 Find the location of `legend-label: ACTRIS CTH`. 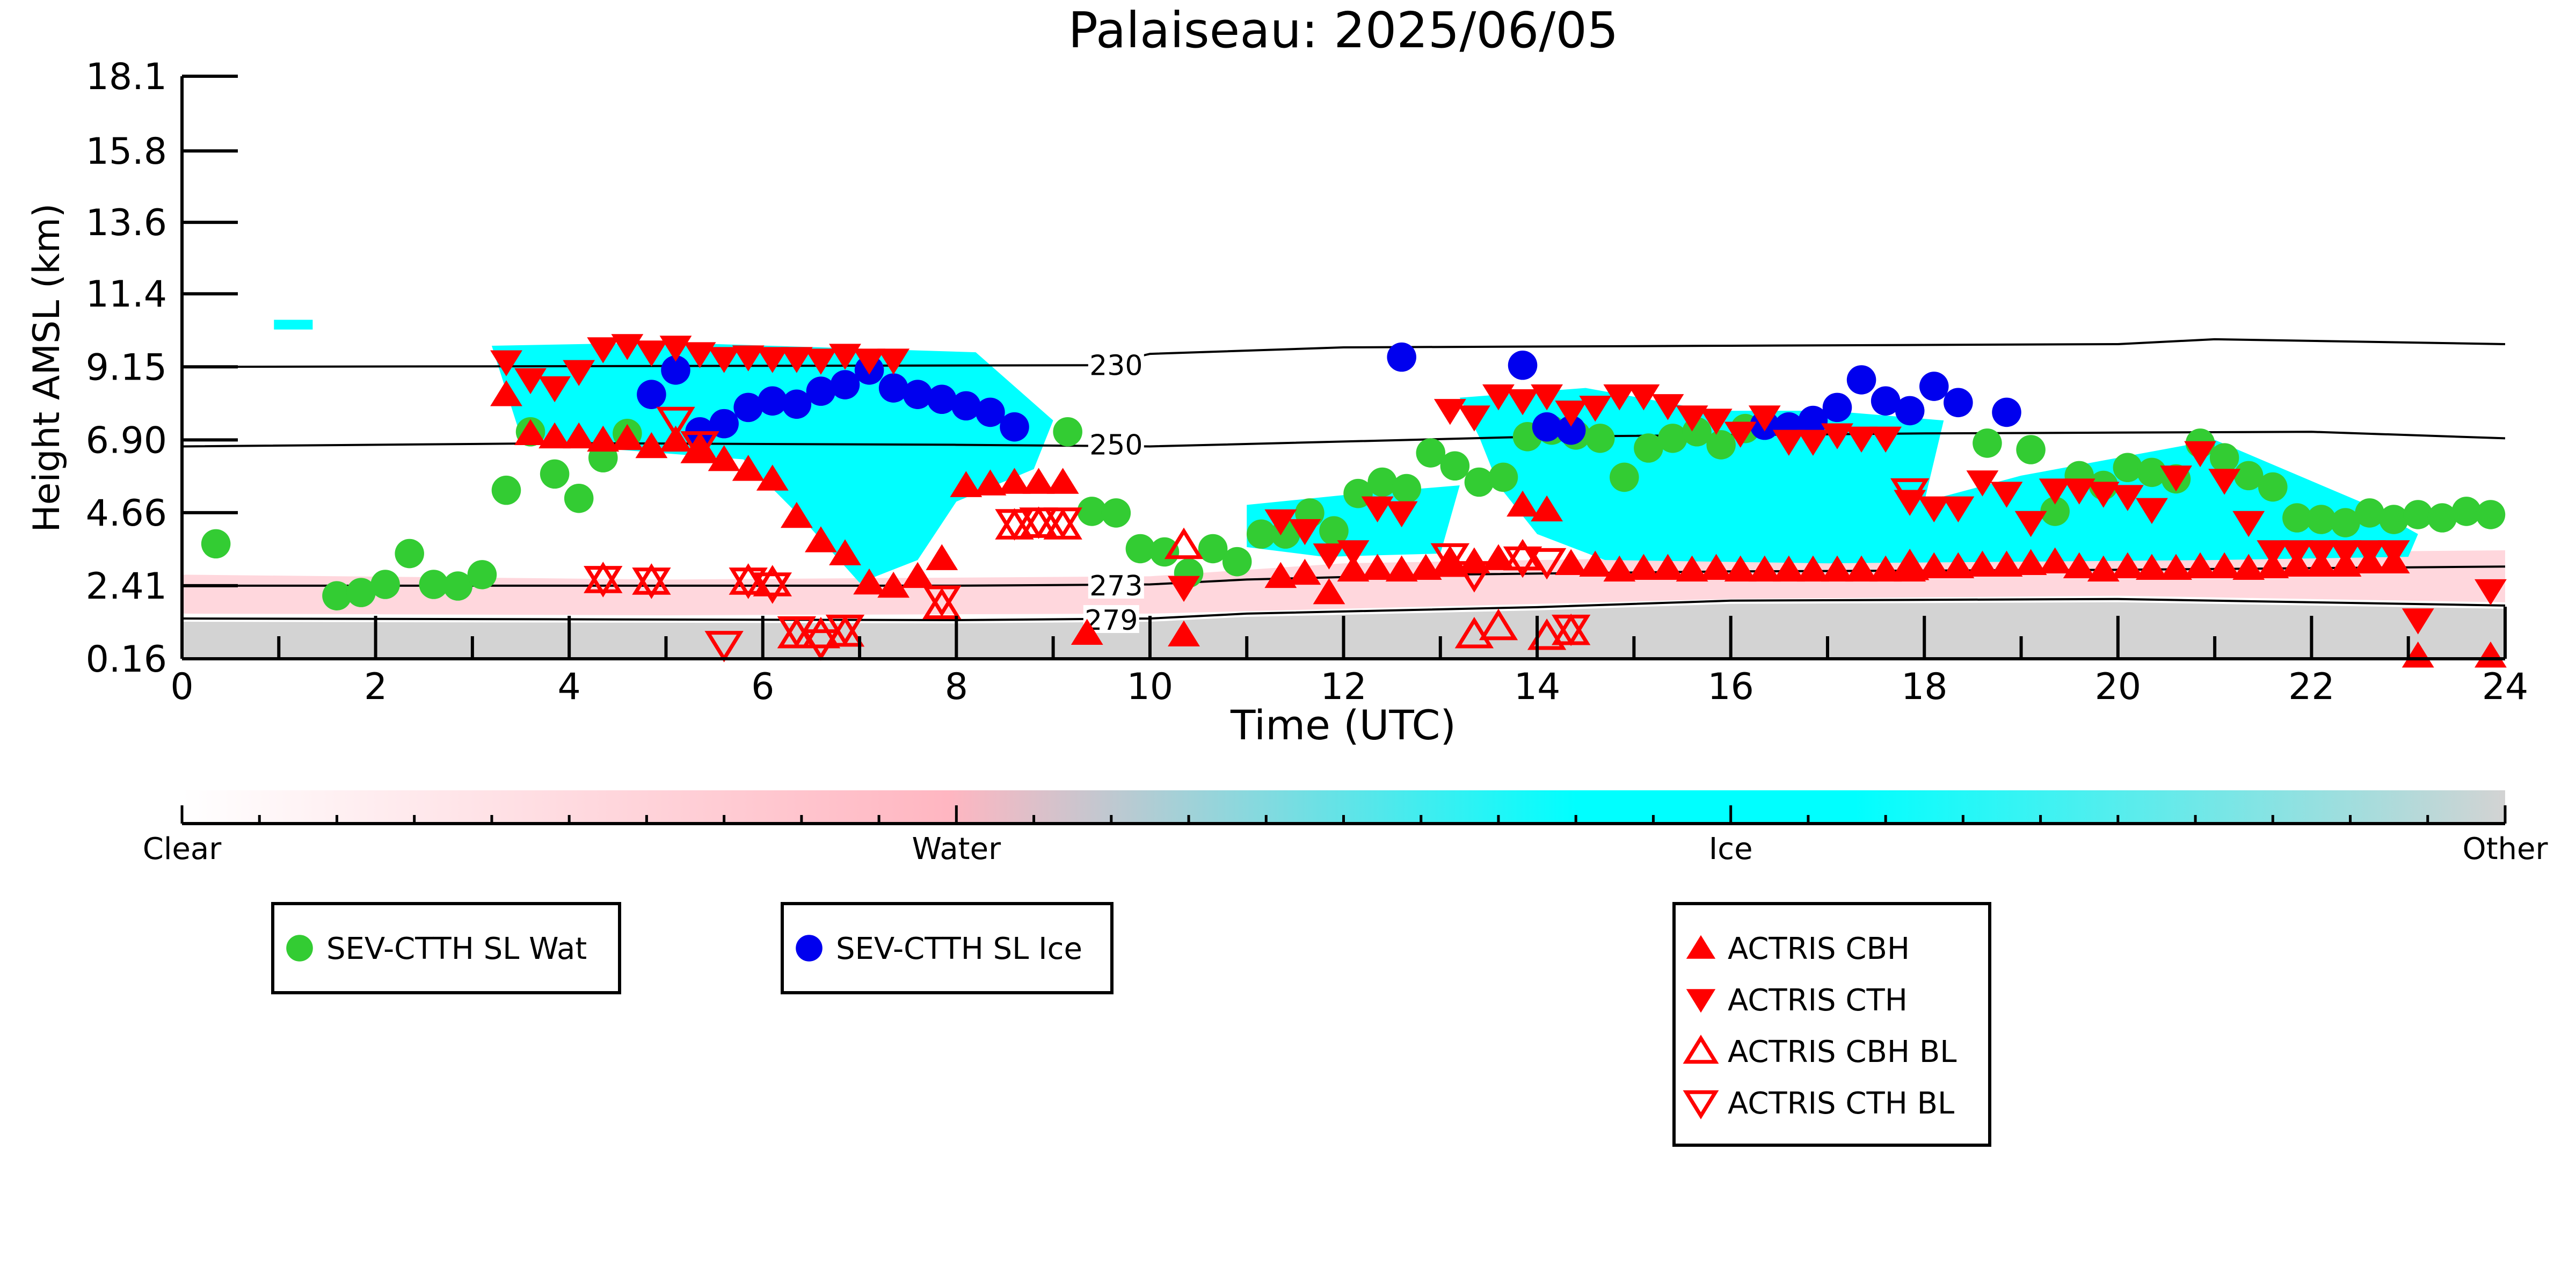

legend-label: ACTRIS CTH is located at coordinates (1818, 1000).